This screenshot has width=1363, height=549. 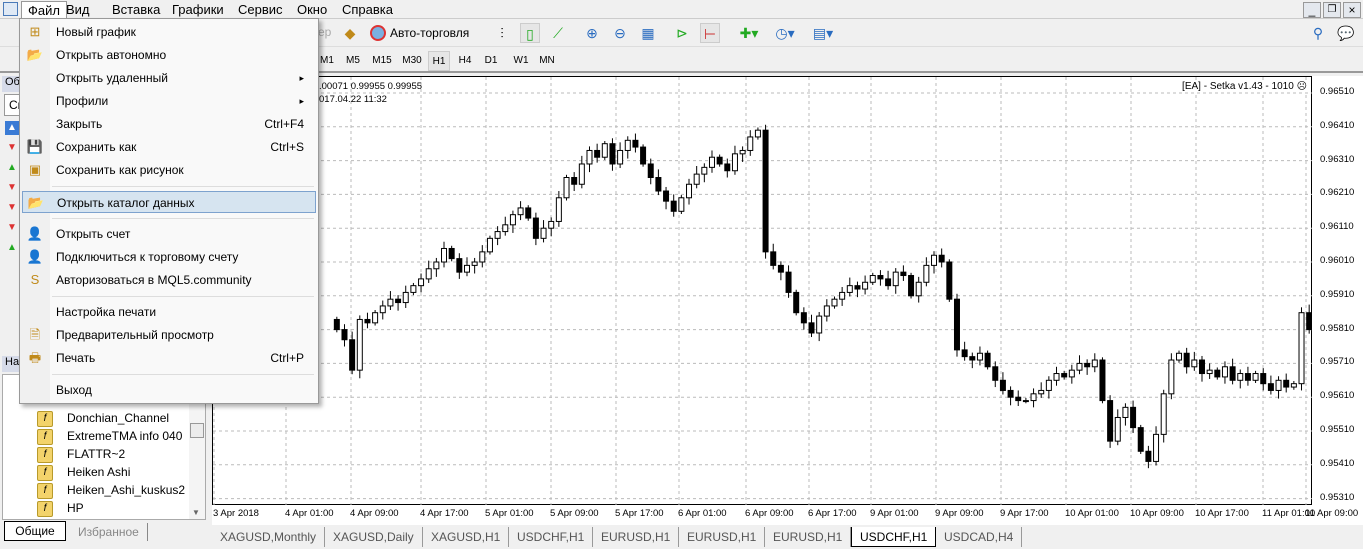 What do you see at coordinates (547, 60) in the screenshot?
I see `timeframe-mn: MN` at bounding box center [547, 60].